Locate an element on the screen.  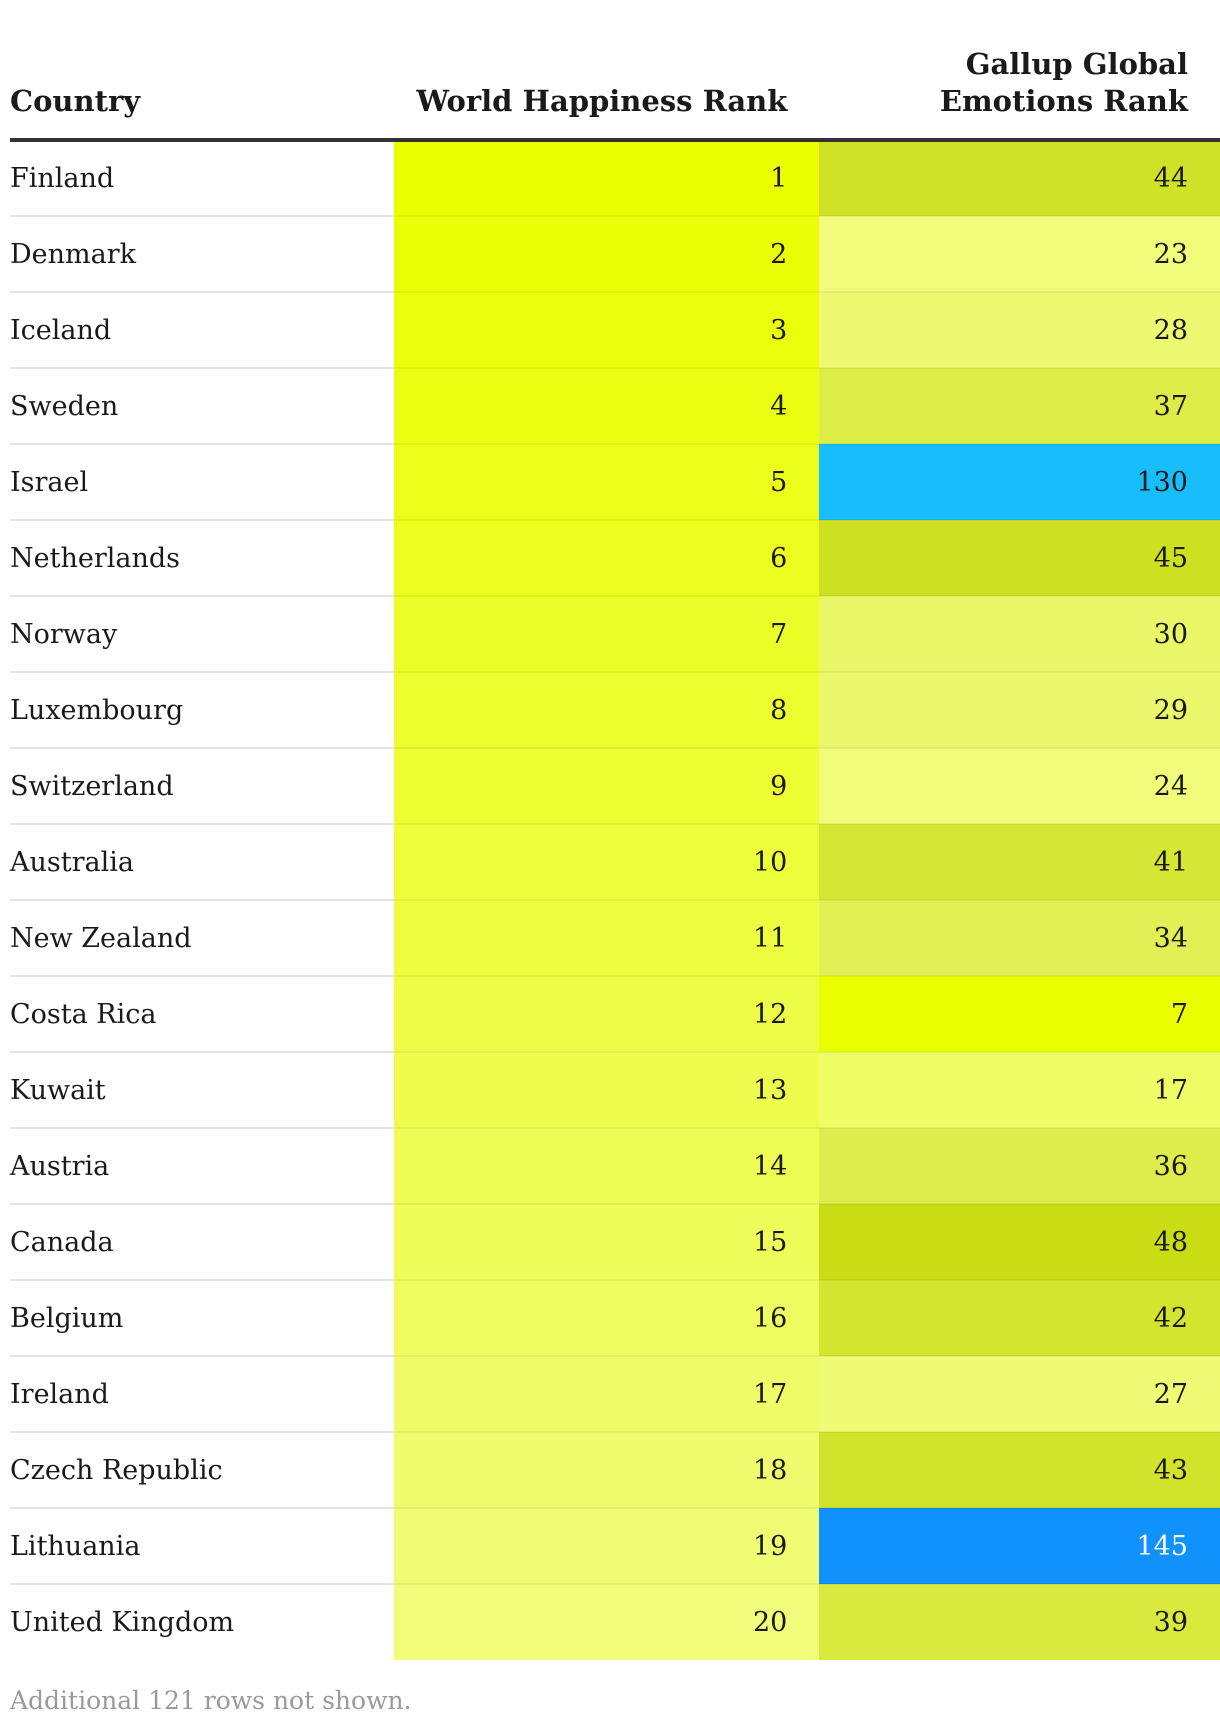
gallup-emotions-rank-cell: 34 is located at coordinates (1019, 938).